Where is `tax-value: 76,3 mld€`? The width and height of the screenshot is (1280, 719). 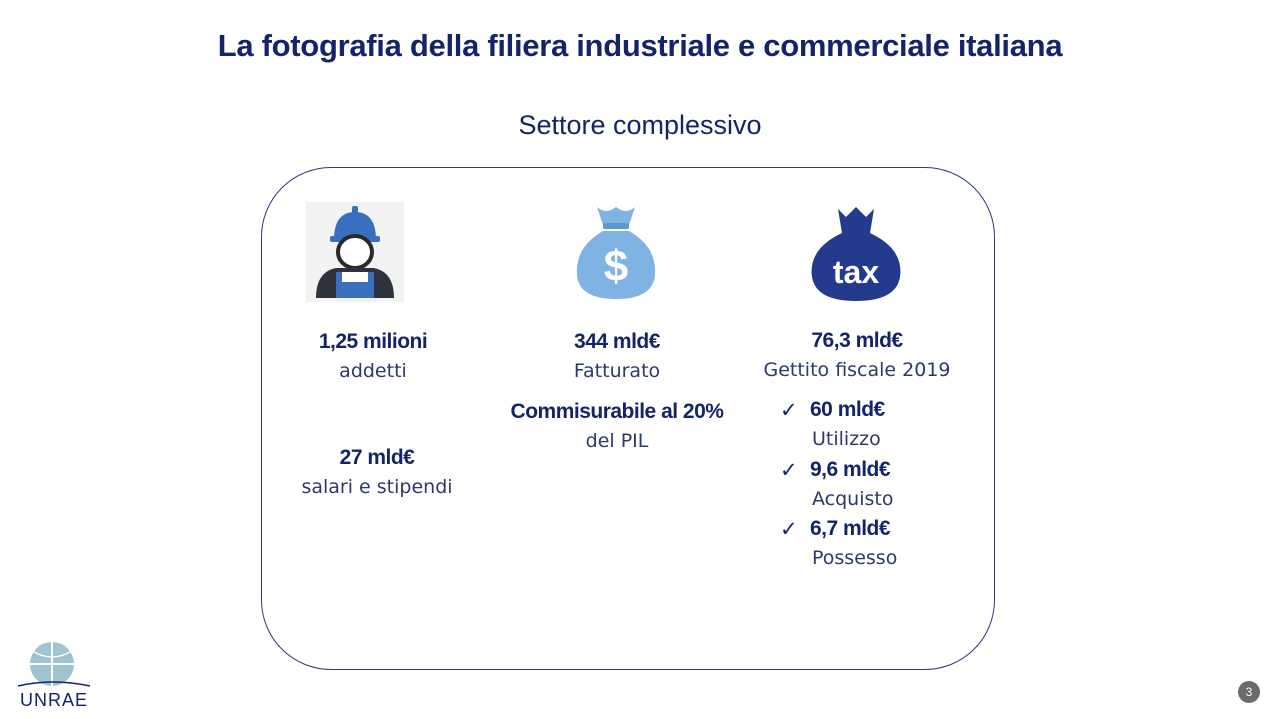 tax-value: 76,3 mld€ is located at coordinates (857, 340).